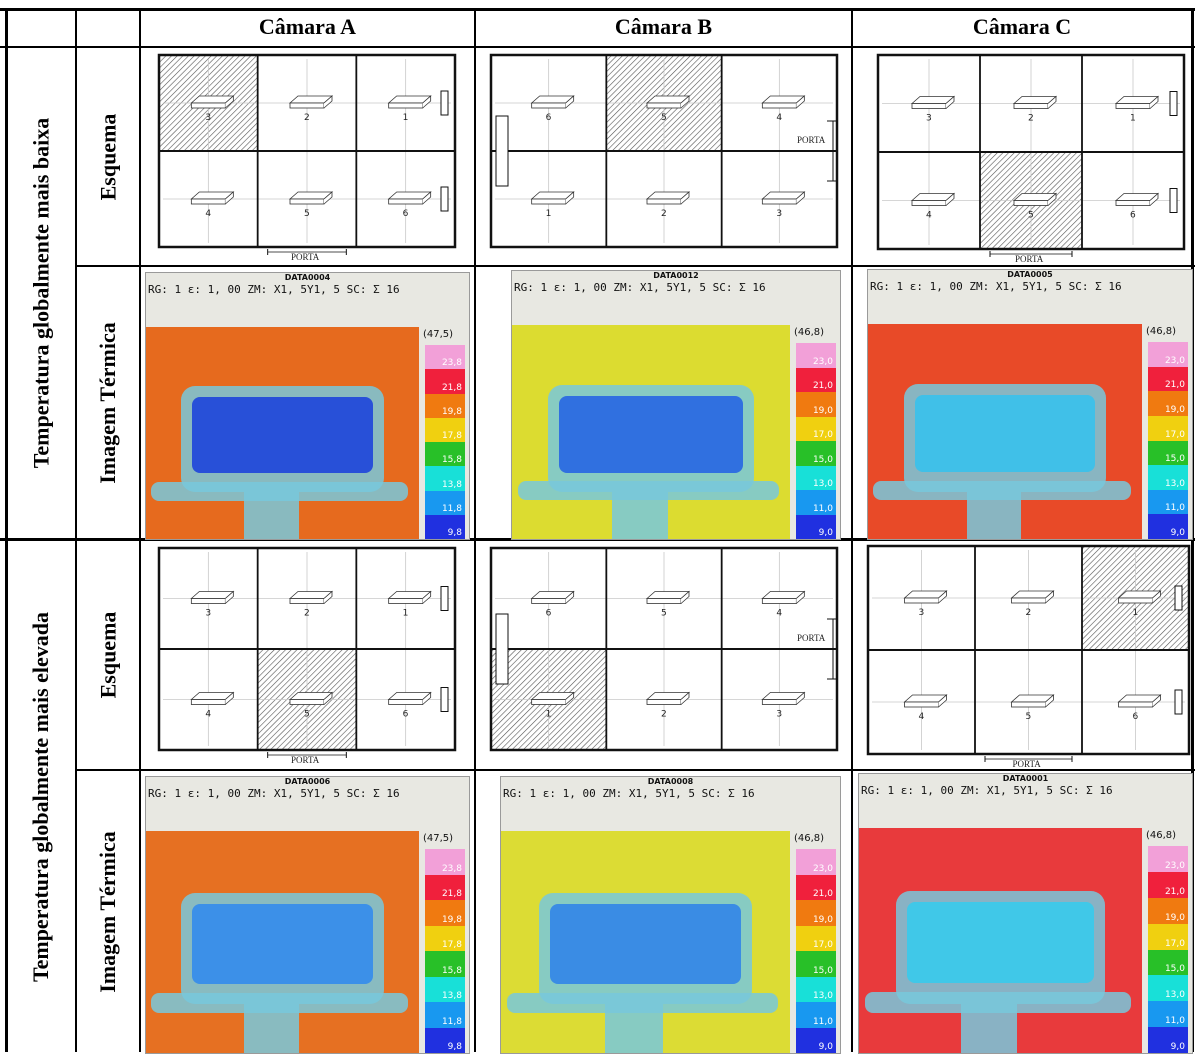  I want to click on group-label-low: Temperatura globalmente mais baixa, so click(41, 293).